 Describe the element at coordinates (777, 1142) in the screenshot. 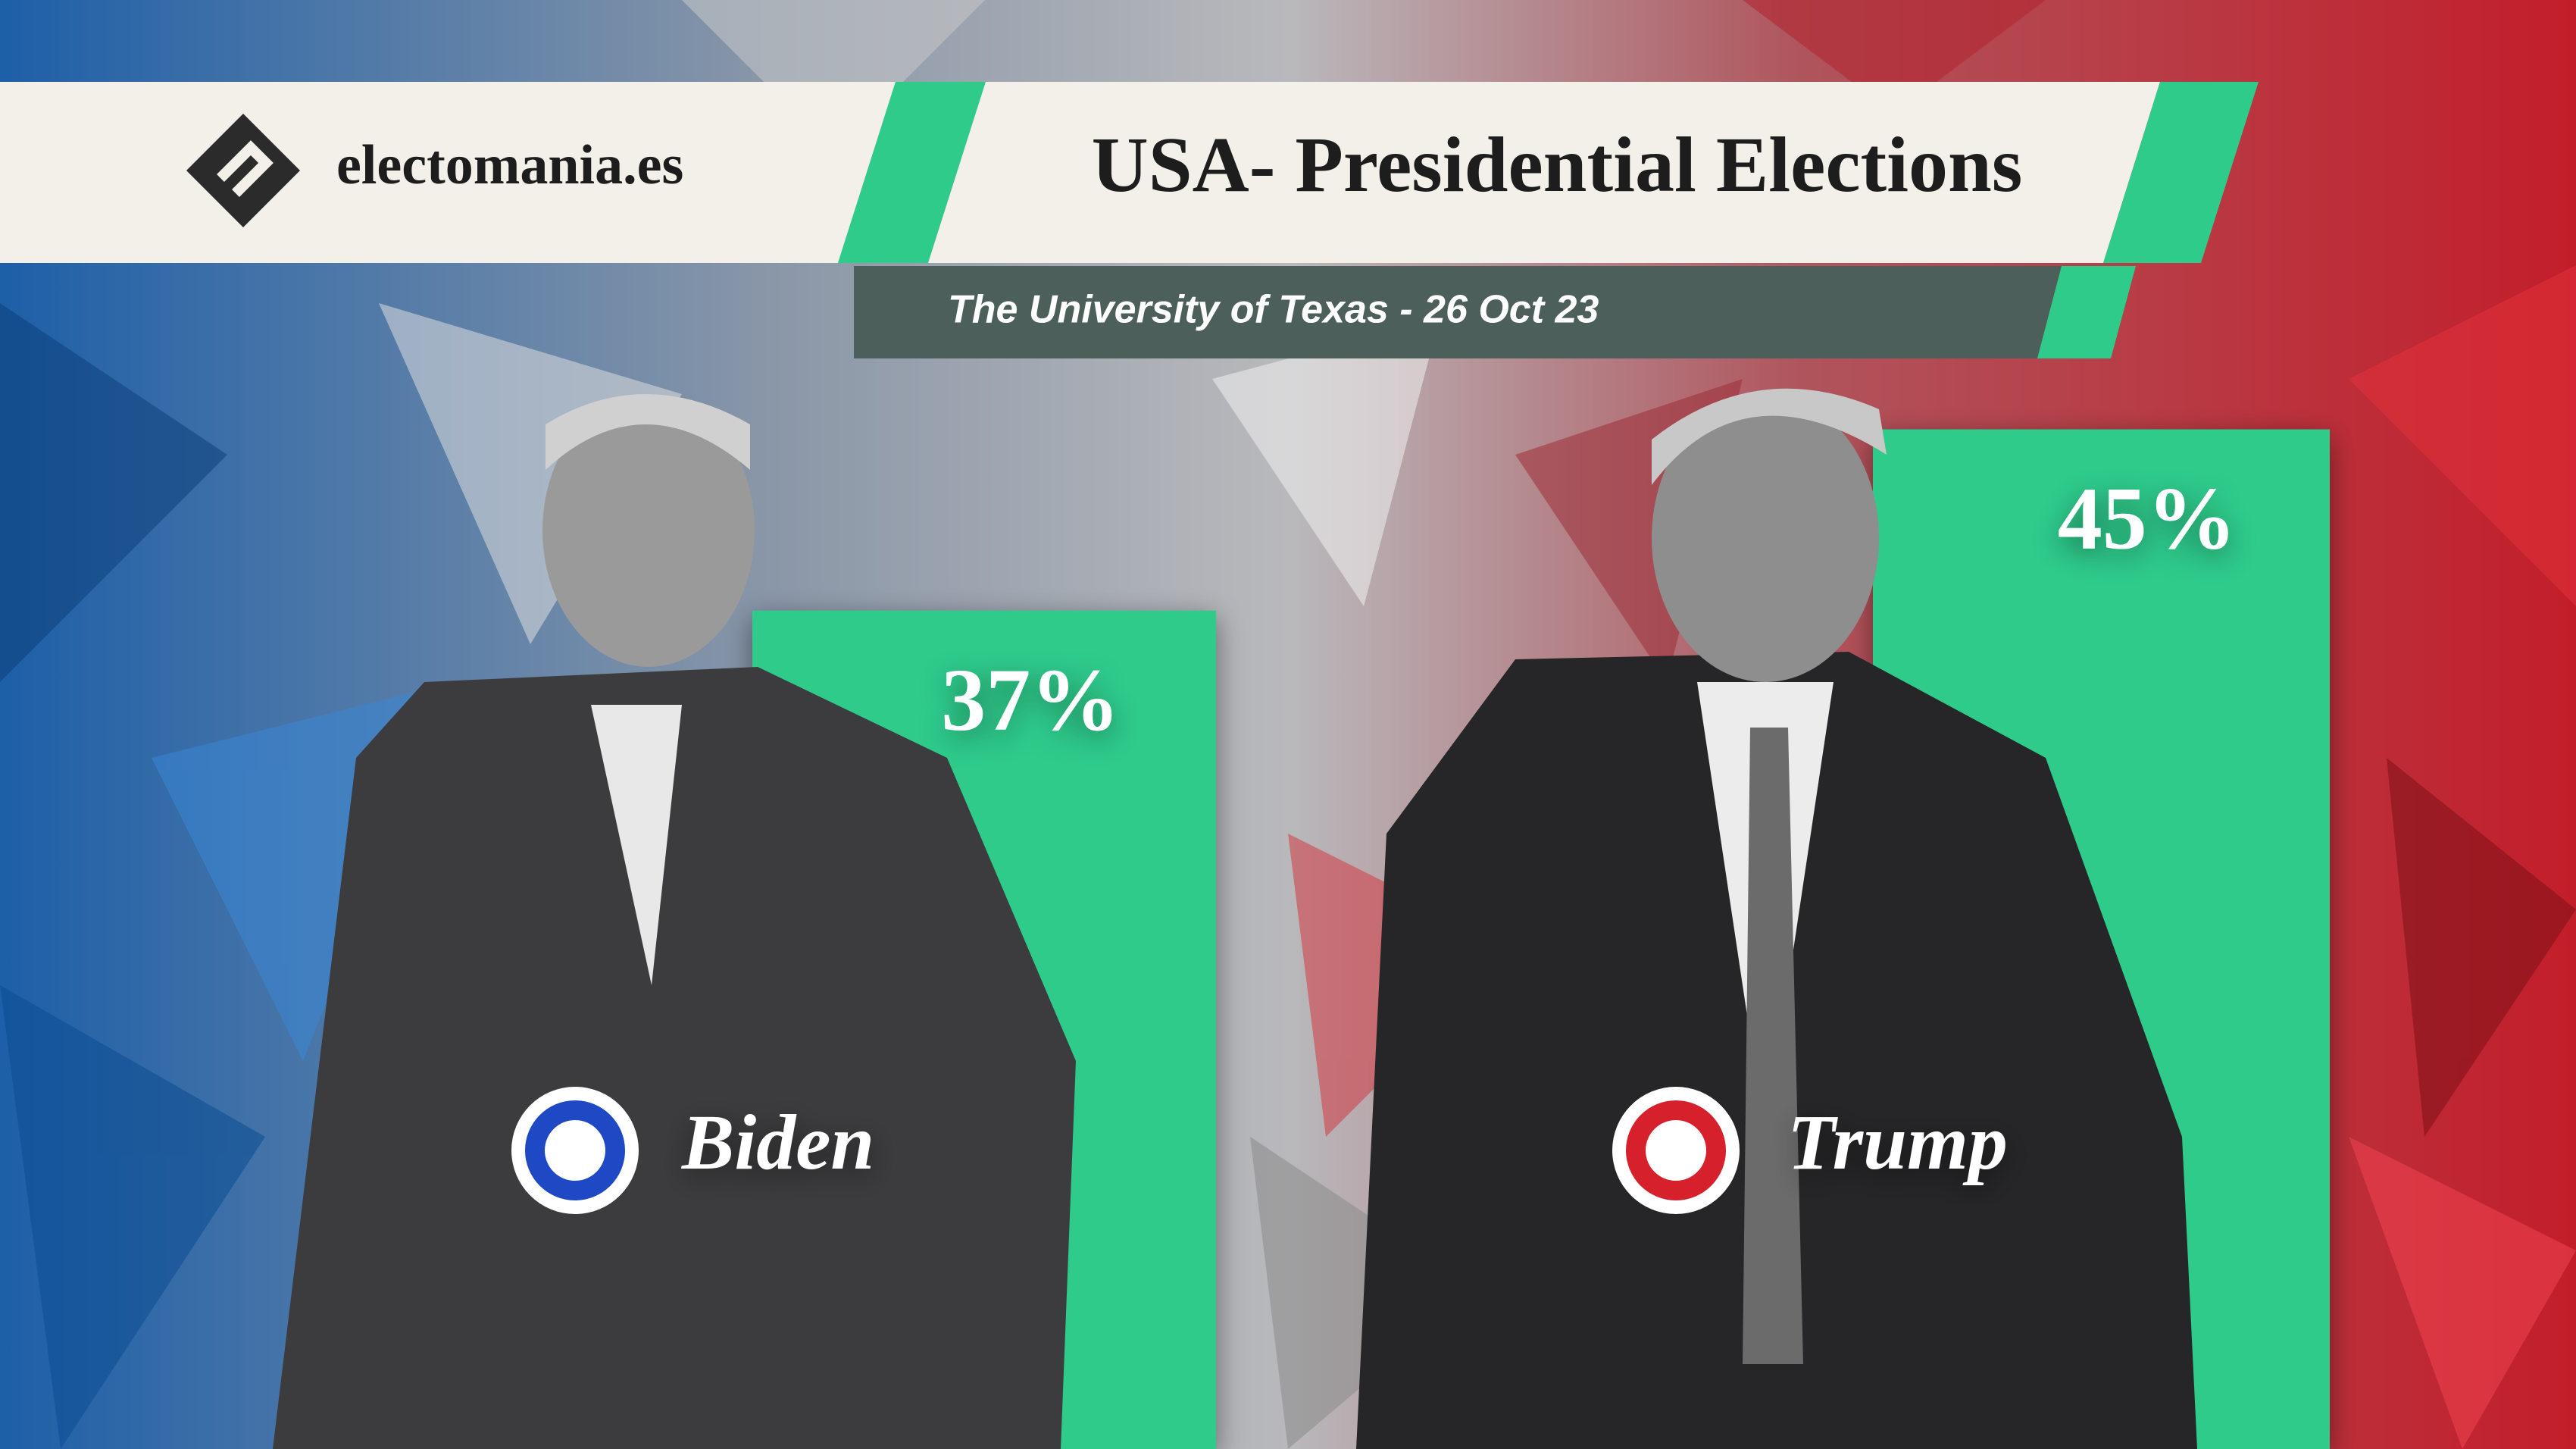

I see `candidate-name: Biden` at that location.